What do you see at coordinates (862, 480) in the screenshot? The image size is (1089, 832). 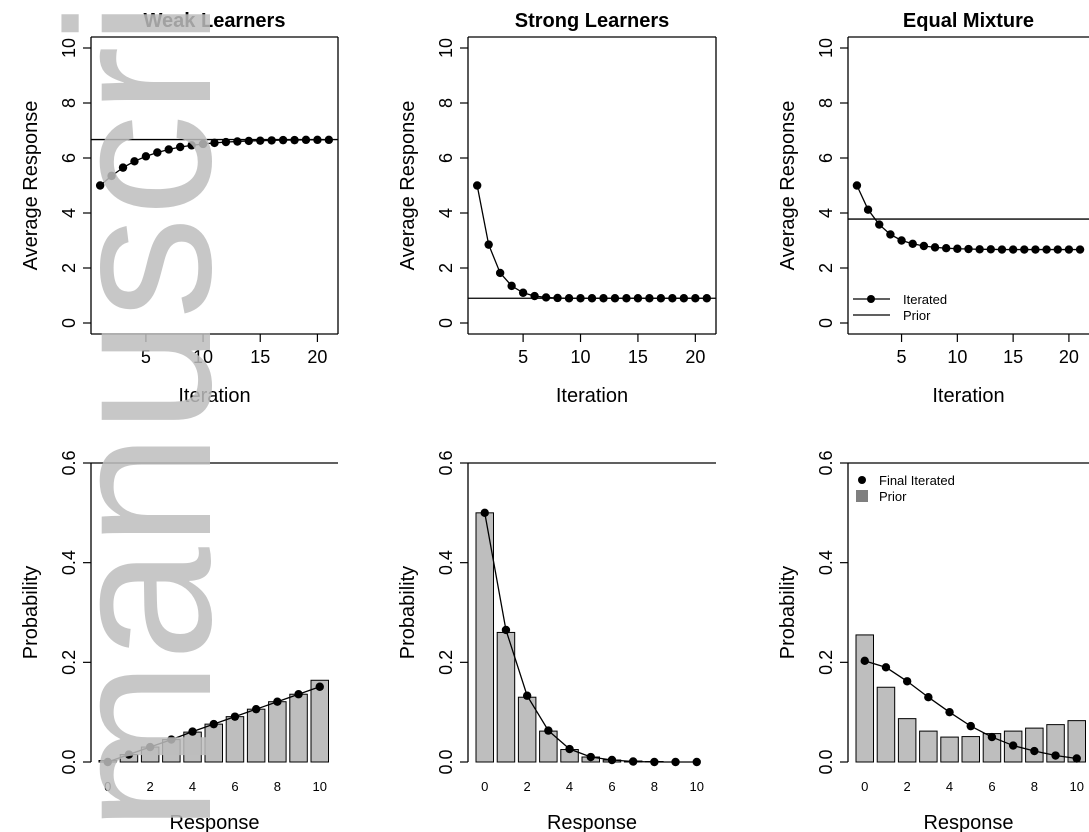 I see `legend-final-iterated-swatch` at bounding box center [862, 480].